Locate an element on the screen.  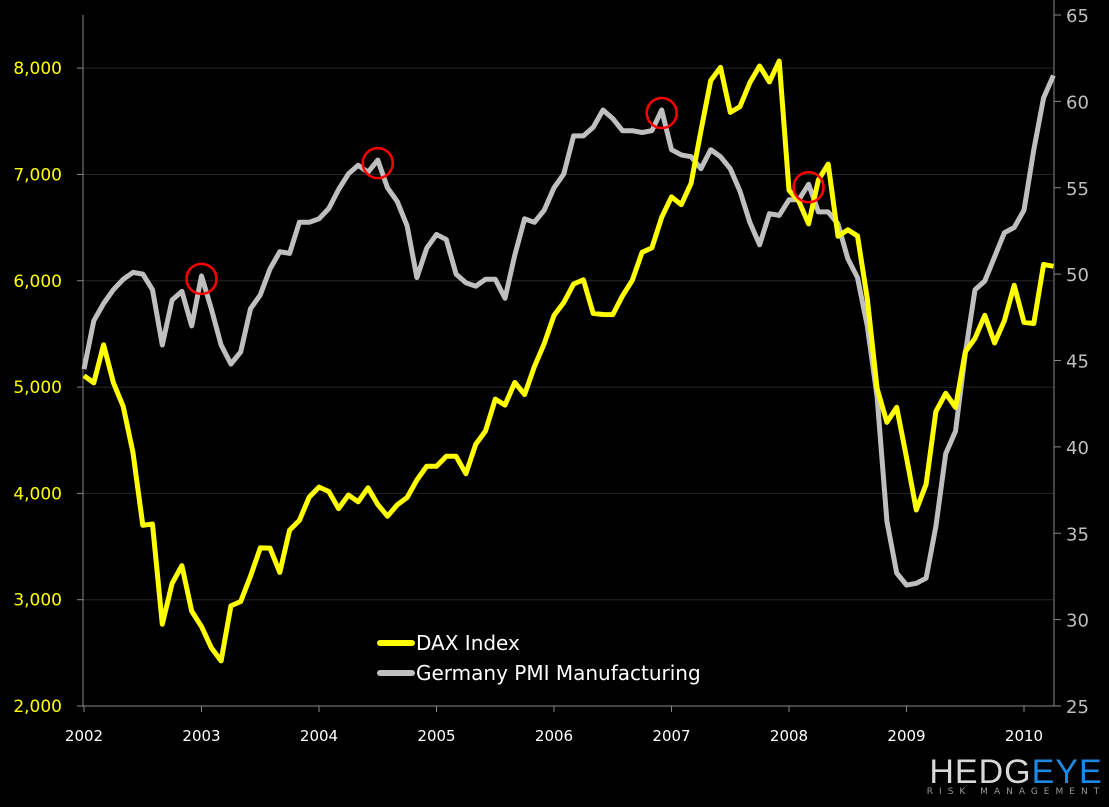
x-tick-label: 2005 is located at coordinates (436, 736).